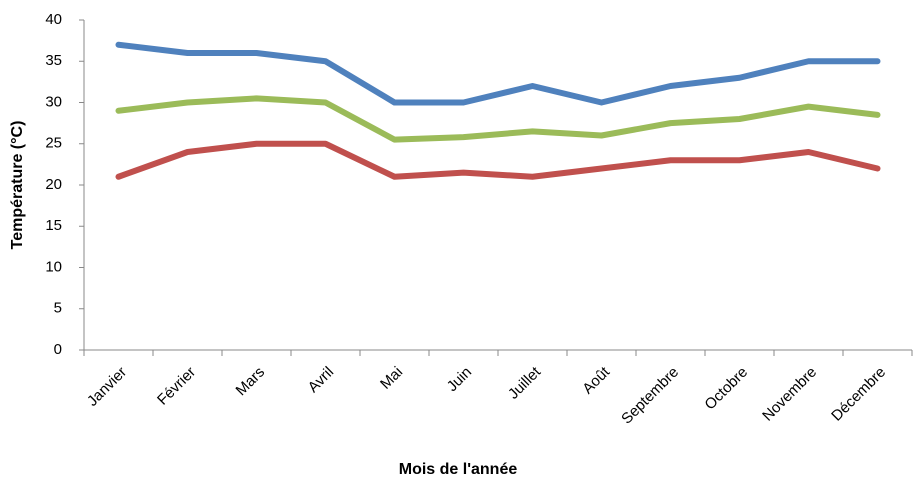  What do you see at coordinates (251, 382) in the screenshot?
I see `x-tick-label: Mars` at bounding box center [251, 382].